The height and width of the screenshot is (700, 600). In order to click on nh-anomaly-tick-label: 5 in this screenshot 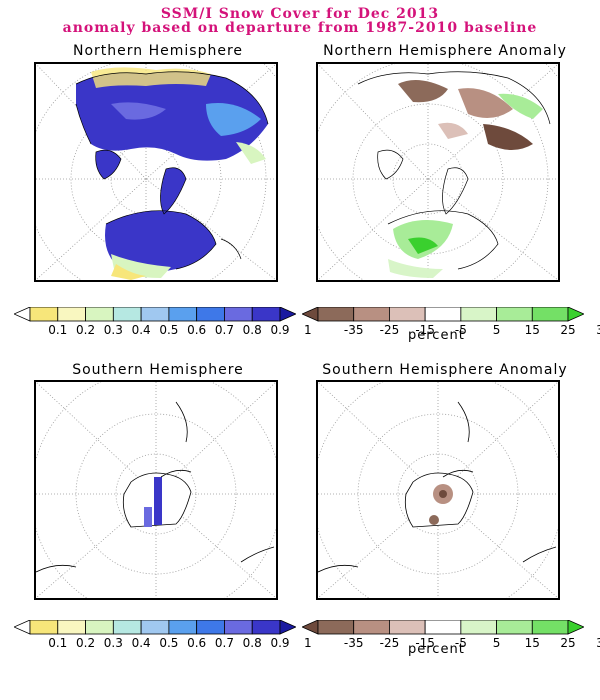, I will do `click(496, 330)`.